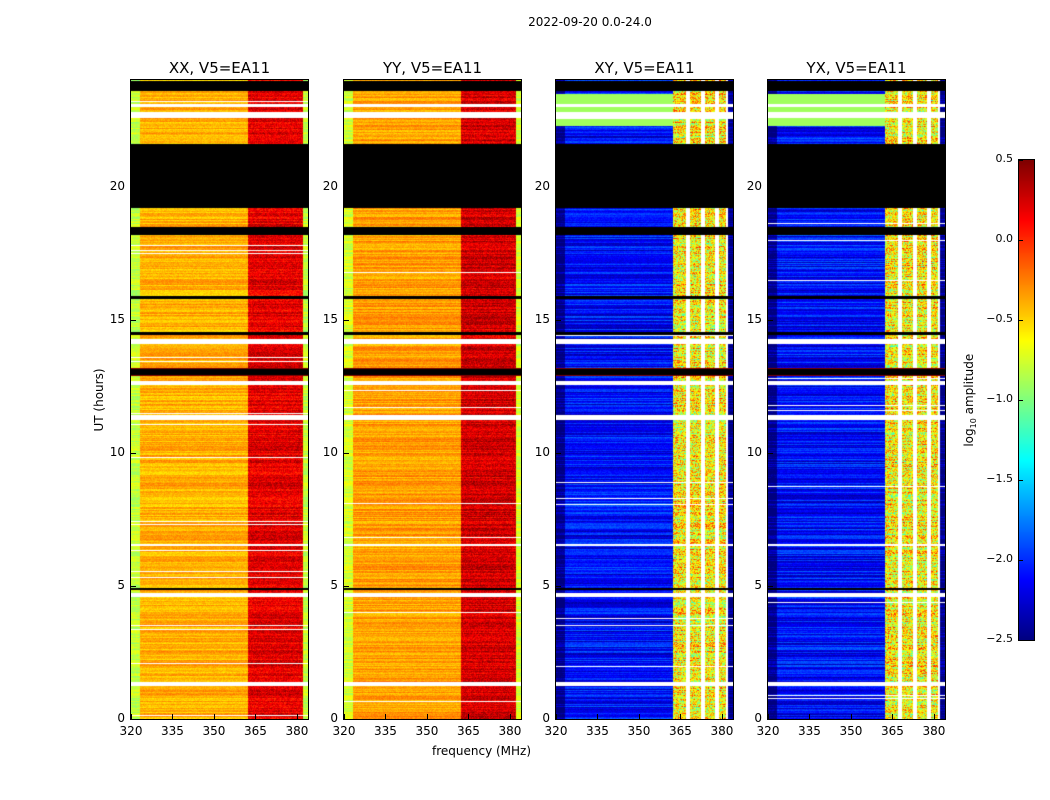 The image size is (1050, 800). Describe the element at coordinates (999, 478) in the screenshot. I see `colorbar-tick-label: −1.5` at that location.